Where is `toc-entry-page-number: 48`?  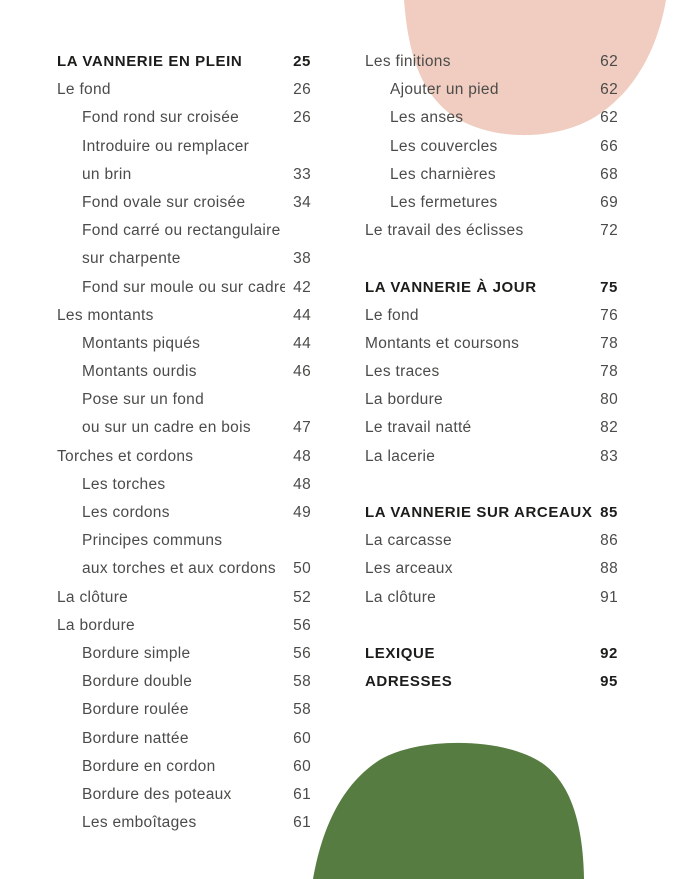
toc-entry-page-number: 48 is located at coordinates (302, 484).